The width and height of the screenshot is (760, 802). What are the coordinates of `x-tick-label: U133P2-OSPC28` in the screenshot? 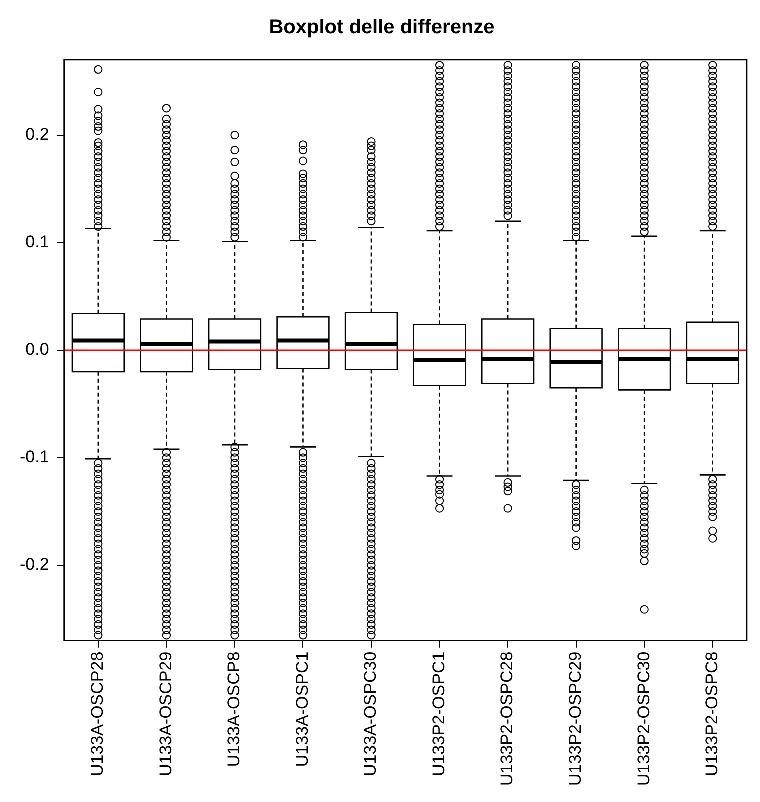 It's located at (507, 719).